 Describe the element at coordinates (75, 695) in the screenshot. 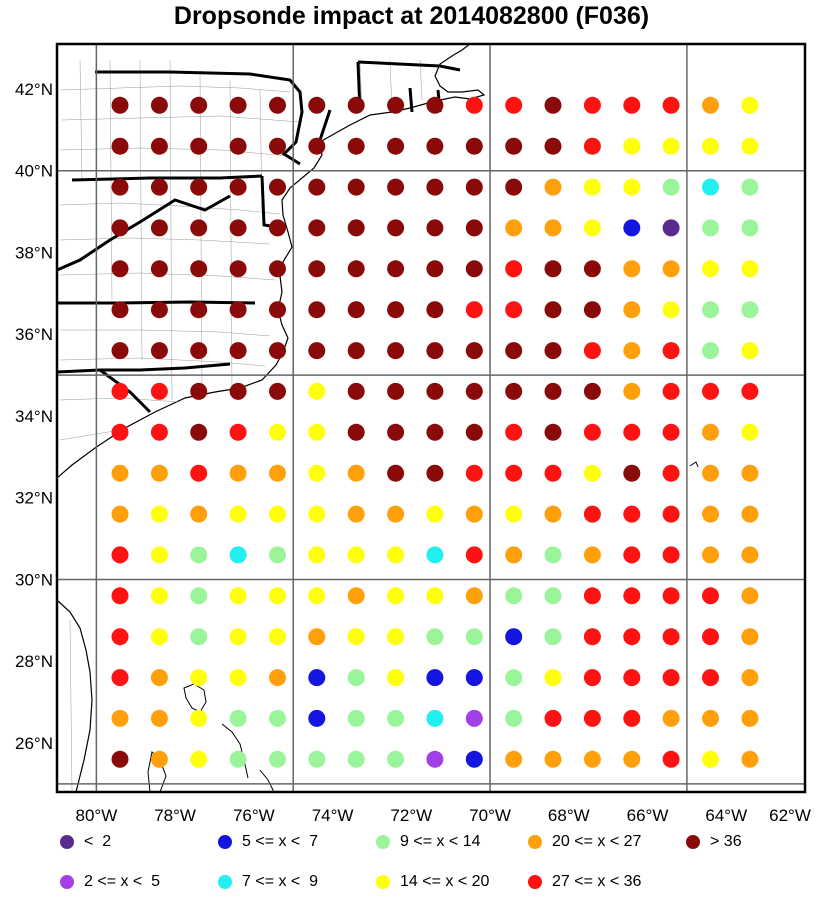

I see `land-florida` at that location.